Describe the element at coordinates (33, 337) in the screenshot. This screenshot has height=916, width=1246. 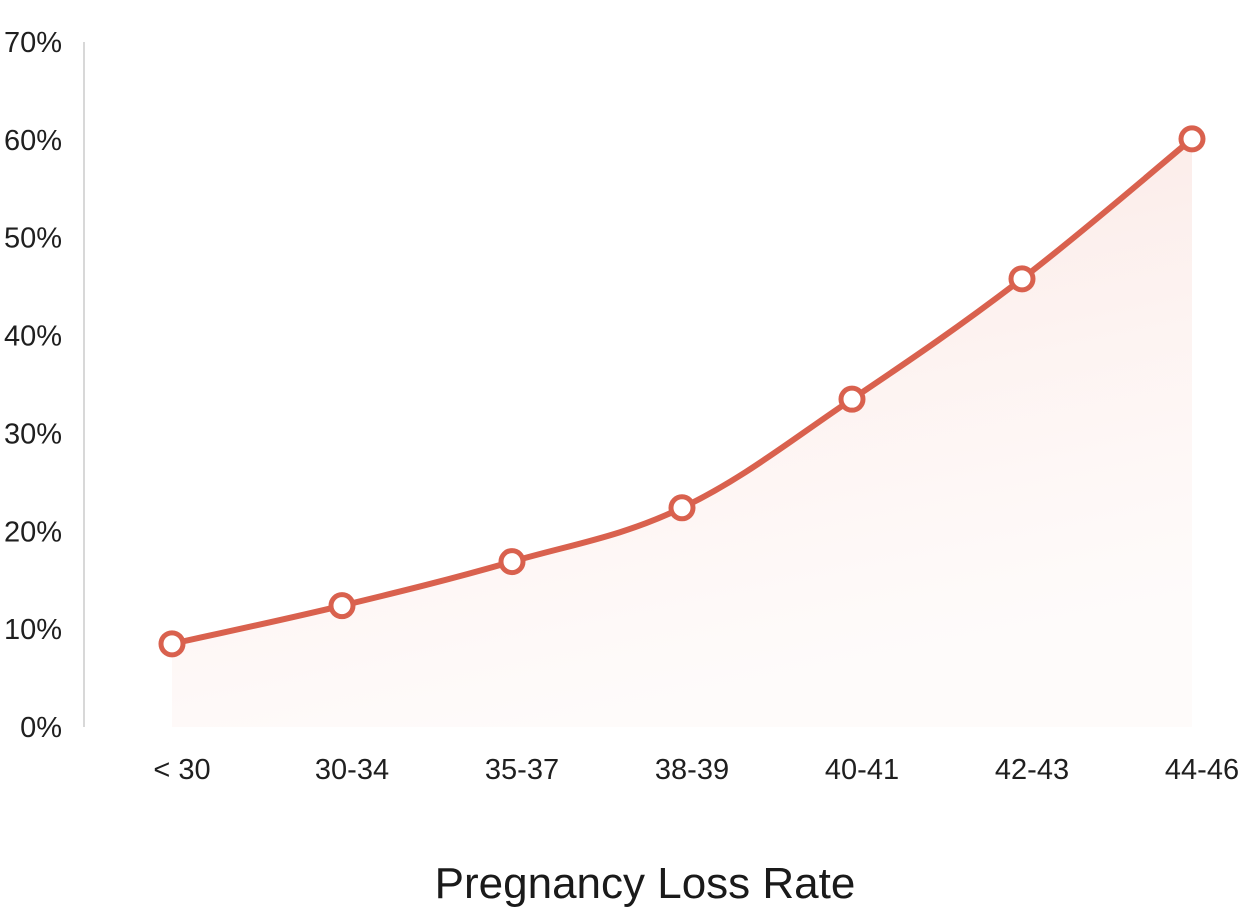
I see `y-tick-label: 40%` at that location.